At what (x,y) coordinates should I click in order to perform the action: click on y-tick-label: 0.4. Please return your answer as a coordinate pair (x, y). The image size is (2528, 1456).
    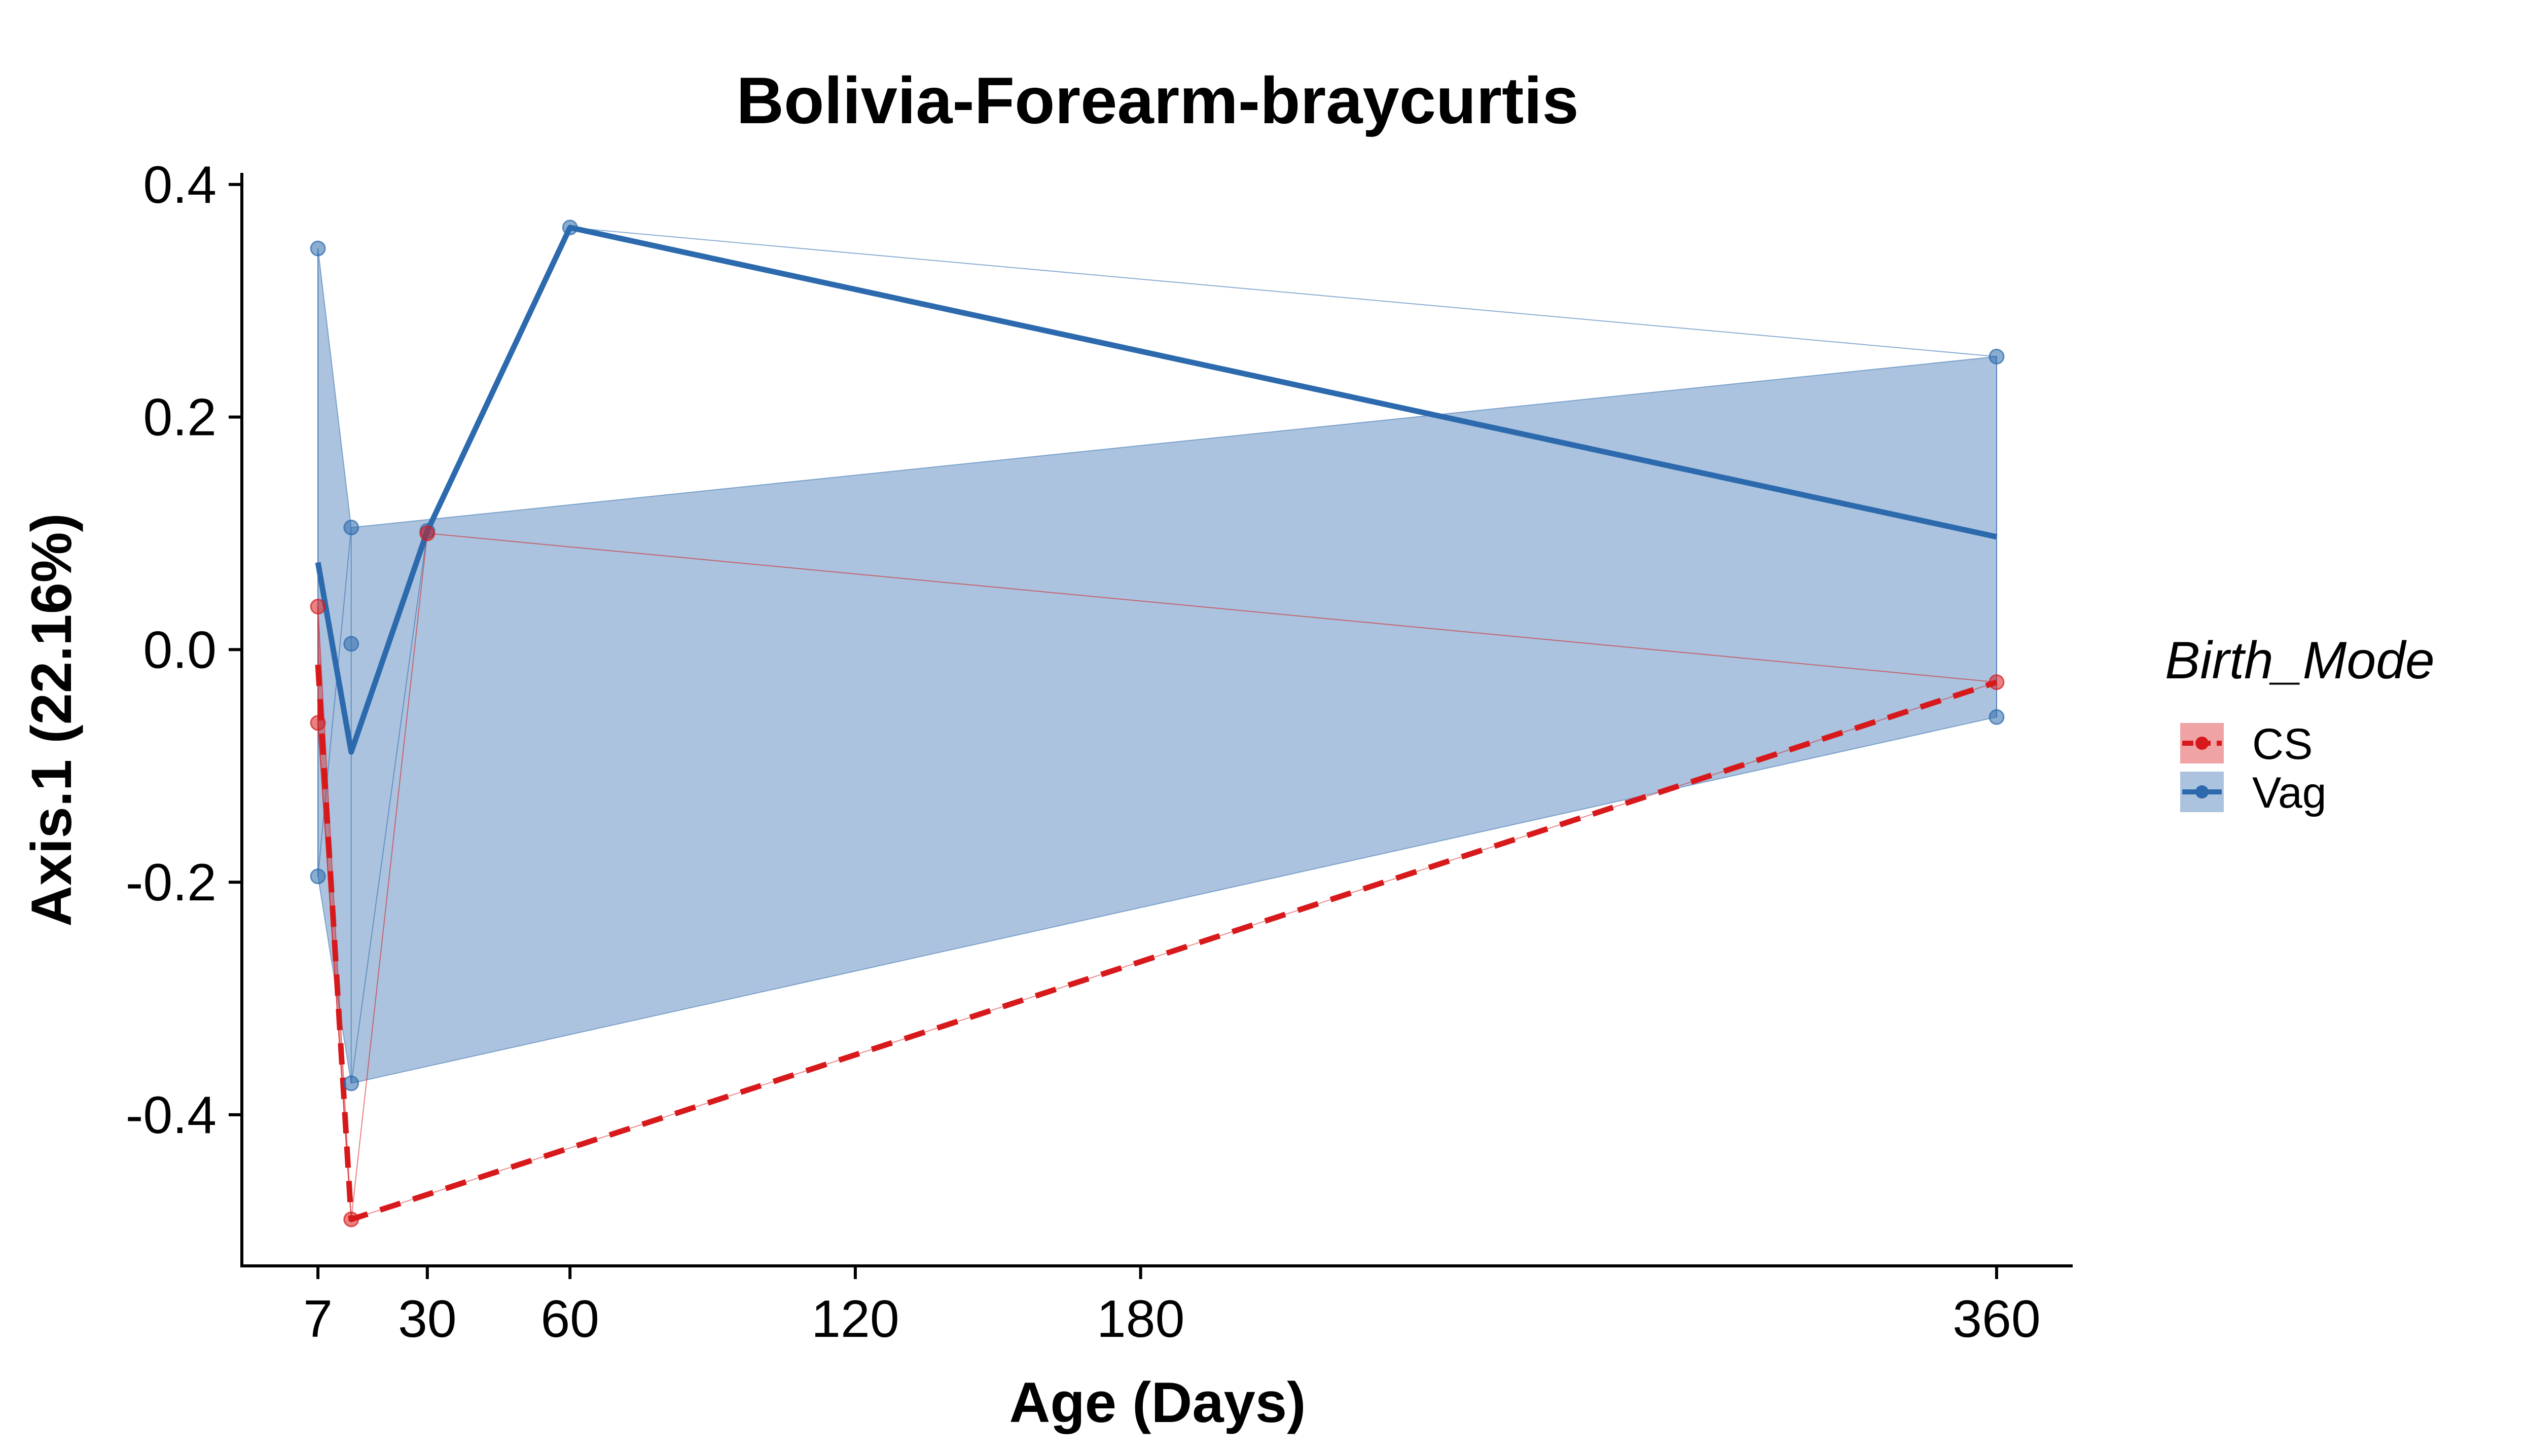
    Looking at the image, I should click on (180, 185).